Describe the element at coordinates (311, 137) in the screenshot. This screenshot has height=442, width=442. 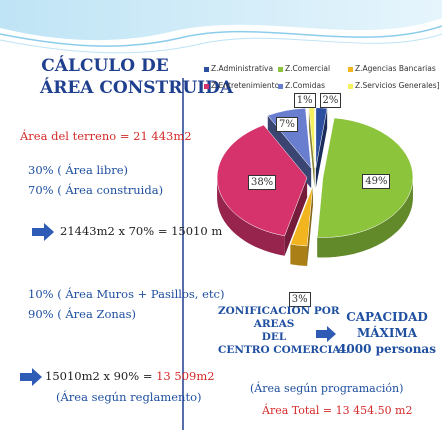
I see `pie-slice-z-servicios-generales` at that location.